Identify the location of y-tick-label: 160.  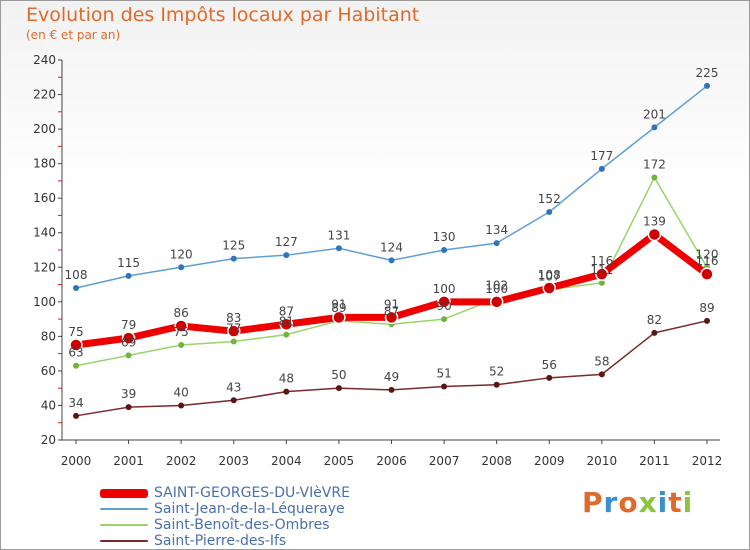
(44, 198).